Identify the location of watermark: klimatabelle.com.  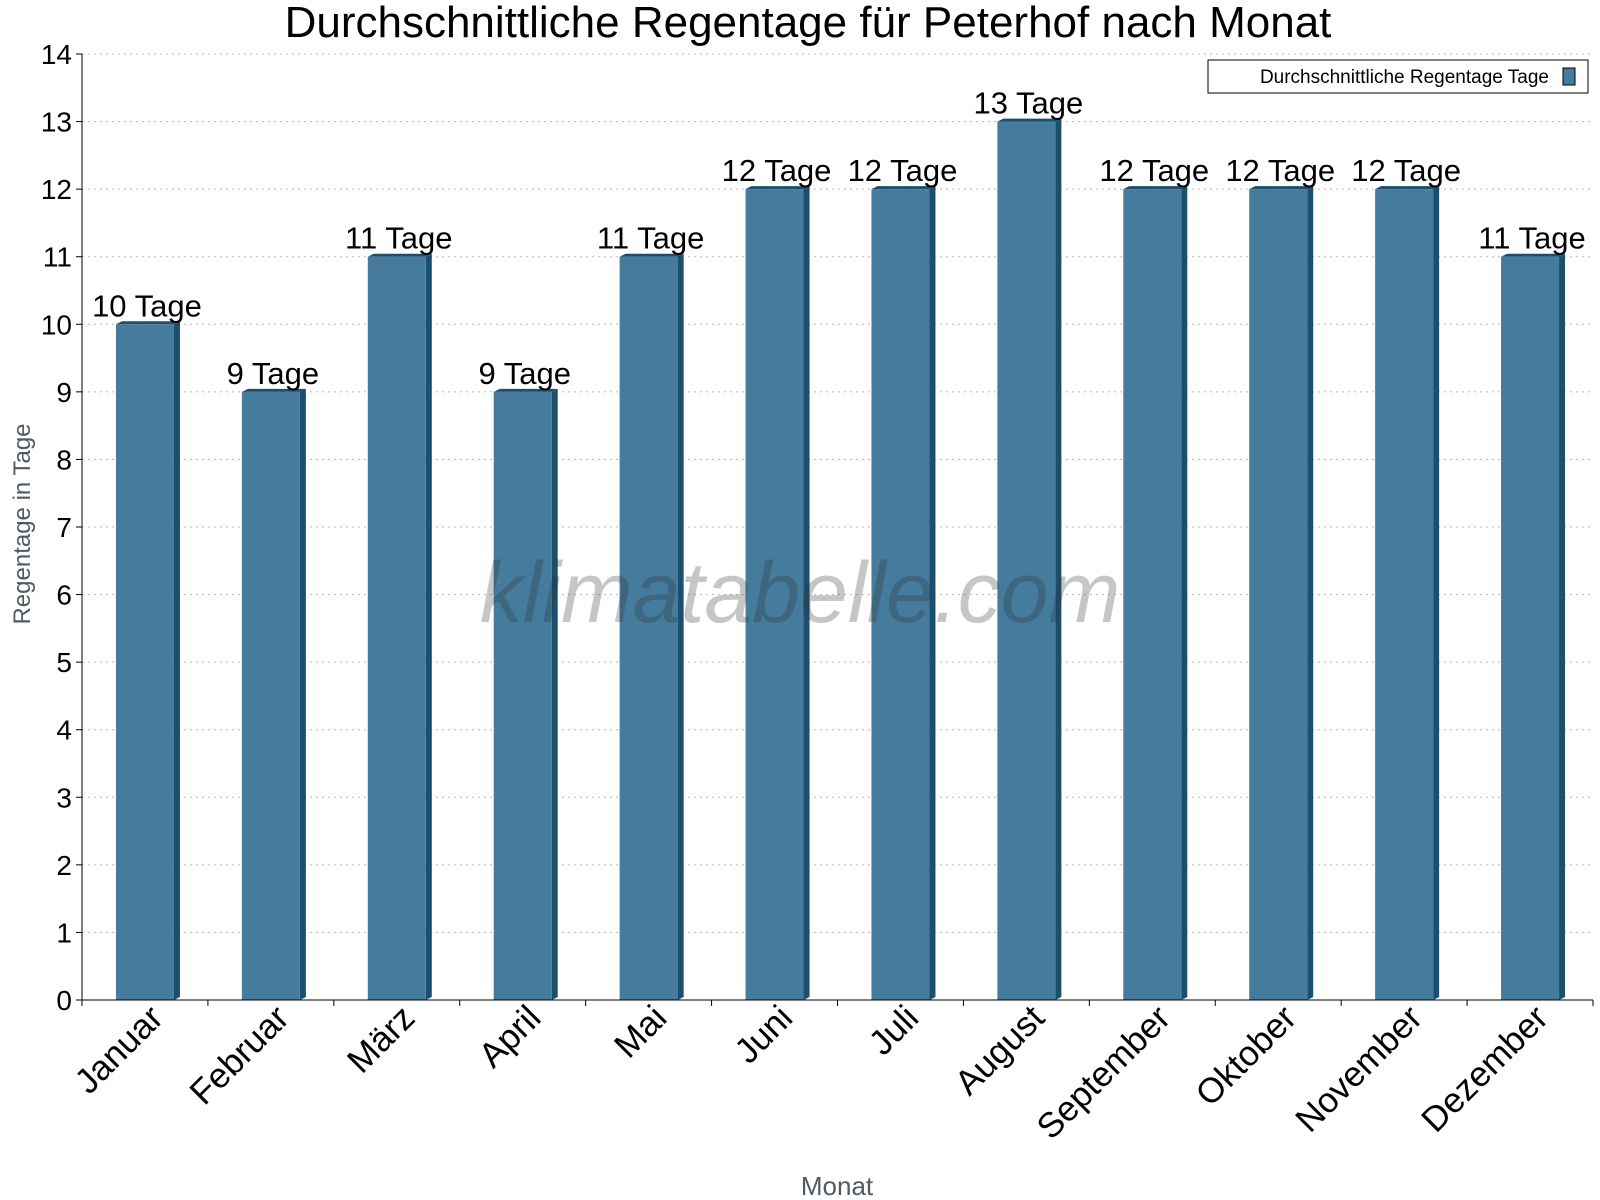
(800, 593).